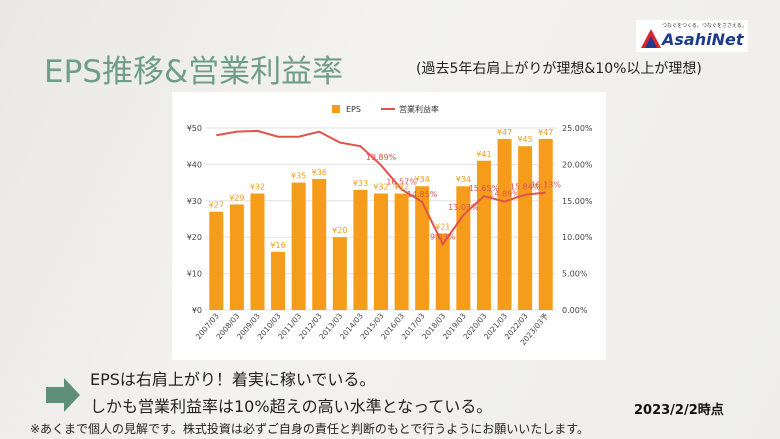 Image resolution: width=780 pixels, height=439 pixels. Describe the element at coordinates (381, 157) in the screenshot. I see `data-label: 19.89%` at that location.